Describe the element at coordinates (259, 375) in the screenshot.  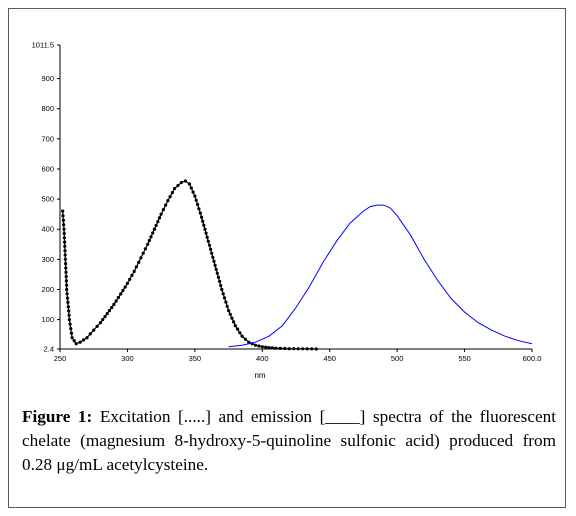
I see `x-axis-label: nm` at that location.